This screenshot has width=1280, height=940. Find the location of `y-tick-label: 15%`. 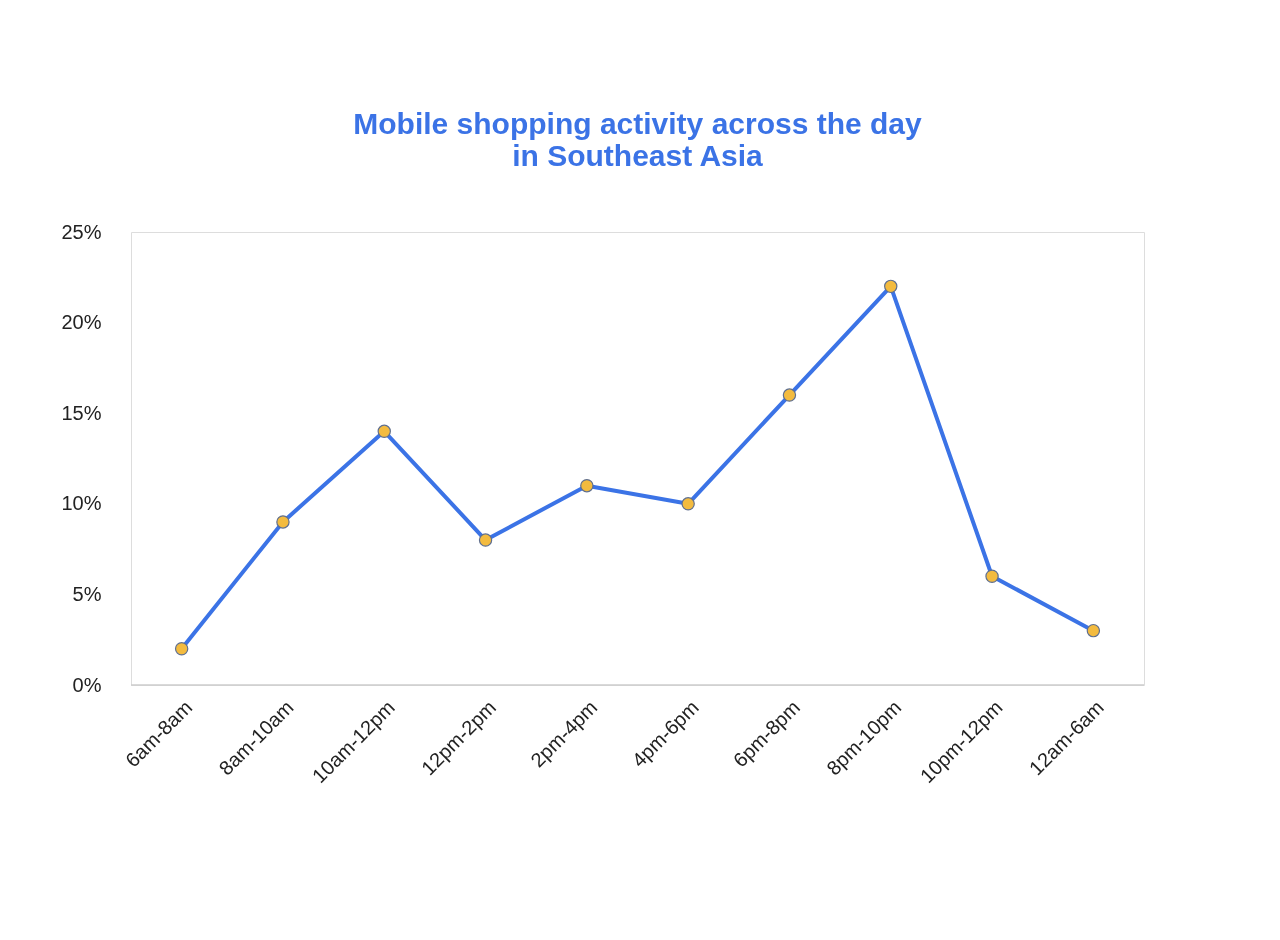

y-tick-label: 15% is located at coordinates (81, 412).